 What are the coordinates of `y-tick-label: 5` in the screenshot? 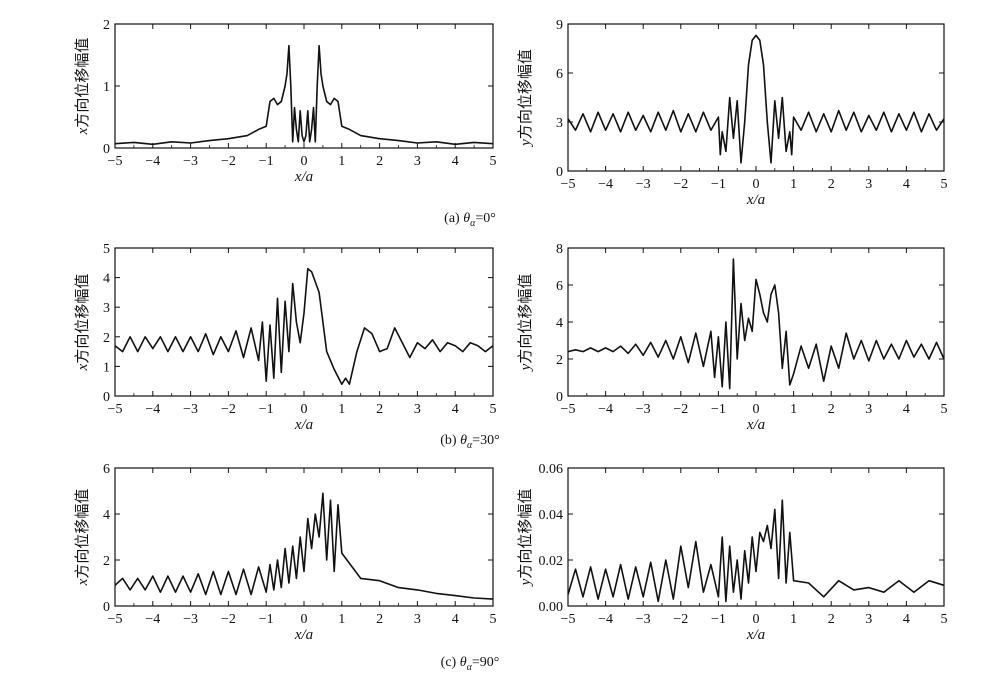 It's located at (106, 249).